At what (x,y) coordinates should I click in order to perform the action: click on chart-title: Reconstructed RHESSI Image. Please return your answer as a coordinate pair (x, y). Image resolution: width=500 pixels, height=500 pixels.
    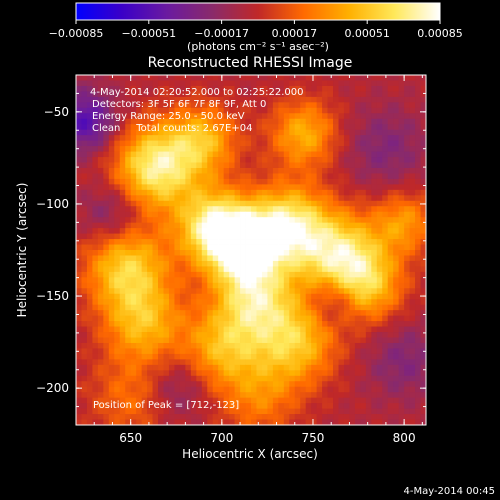
    Looking at the image, I should click on (250, 63).